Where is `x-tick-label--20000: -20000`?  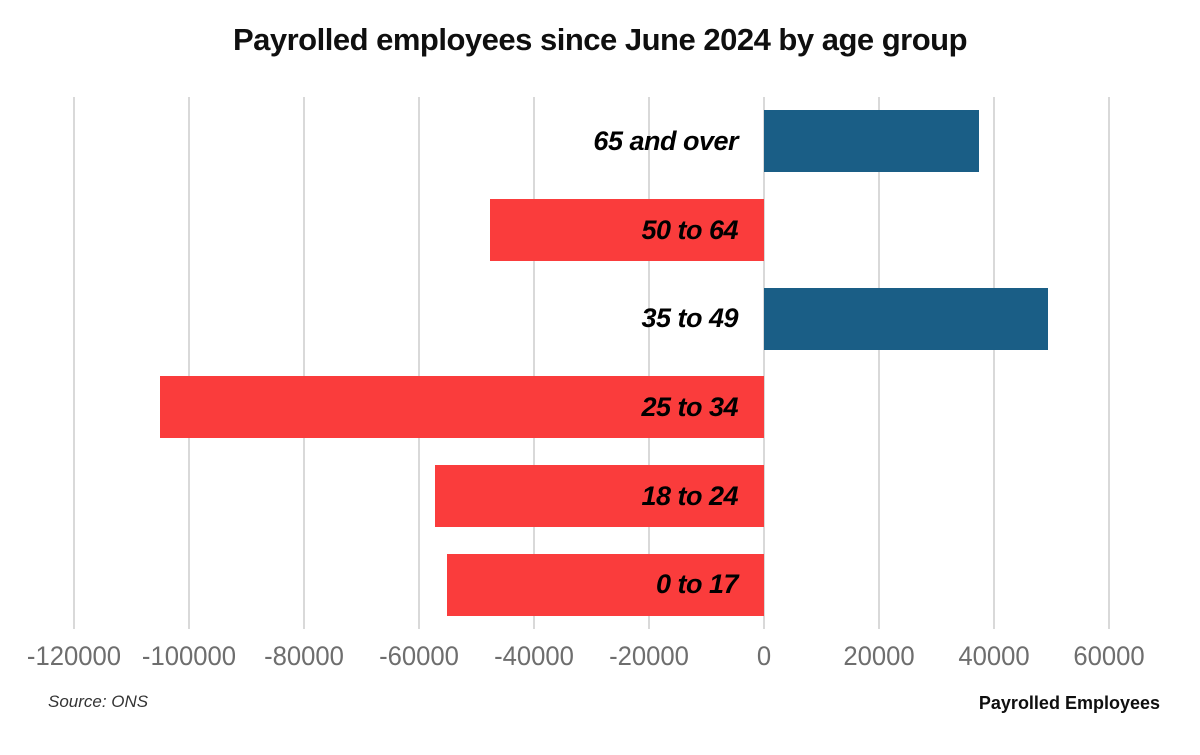
x-tick-label--20000: -20000 is located at coordinates (649, 656).